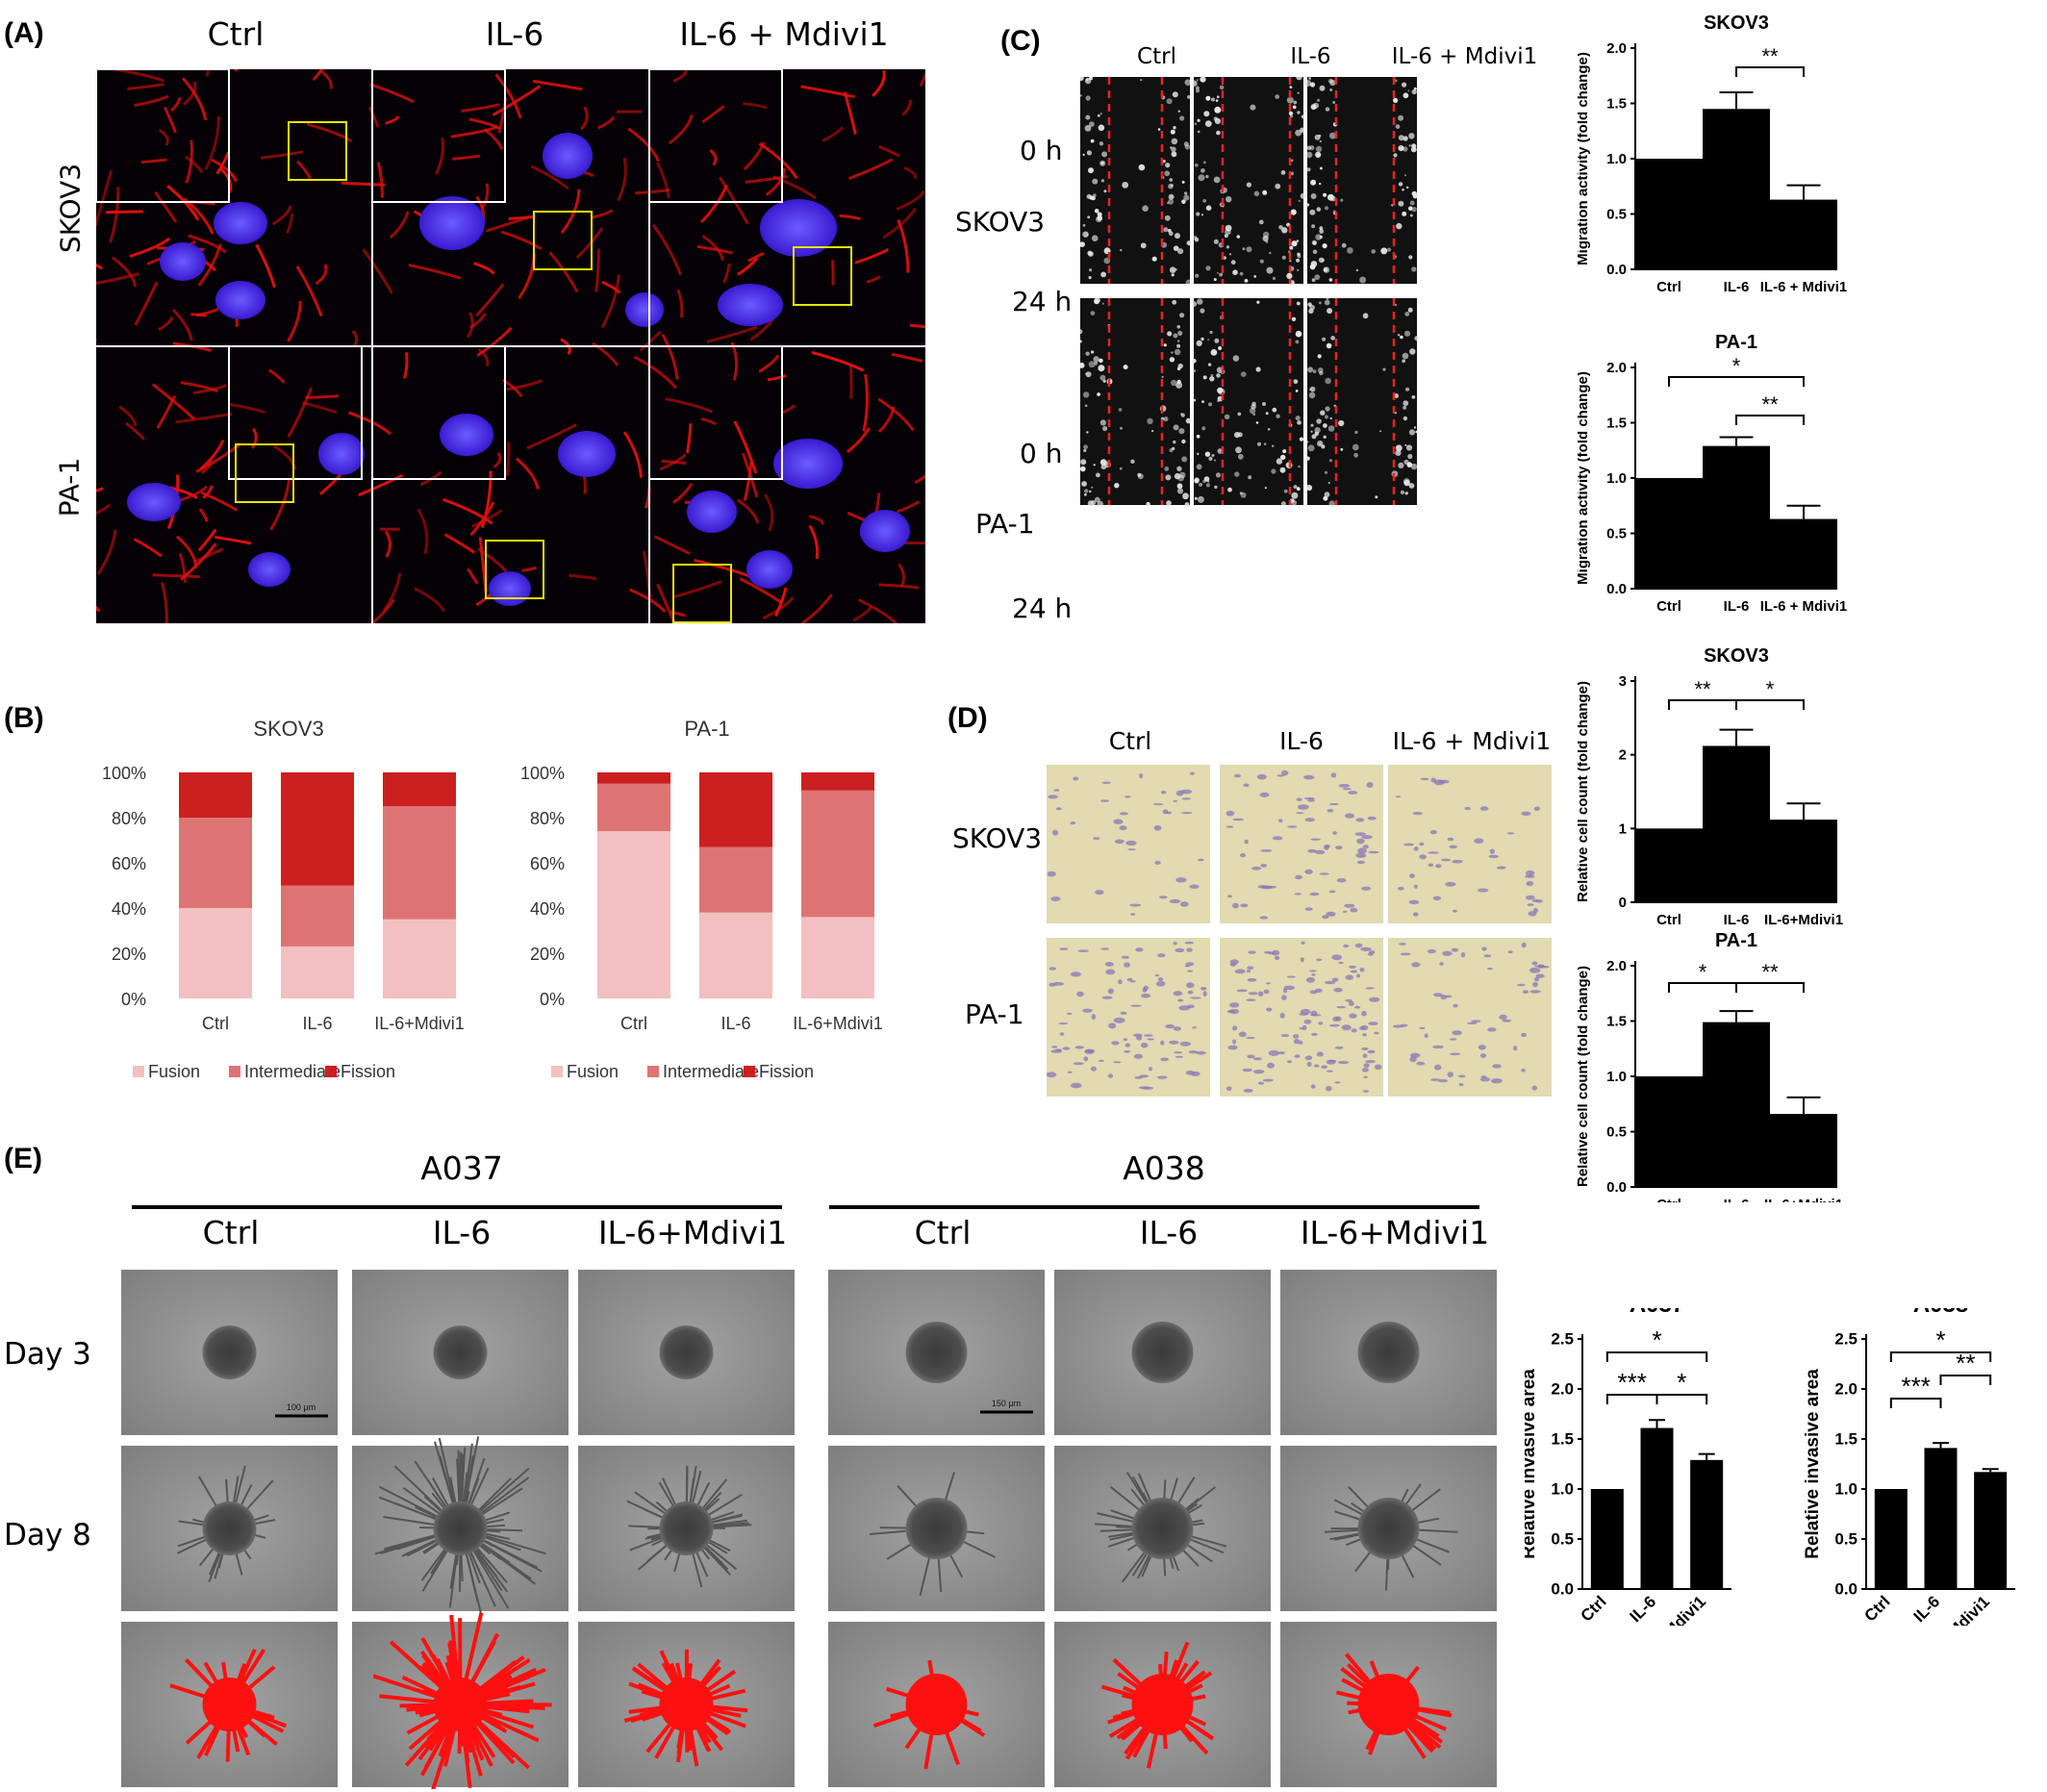 This screenshot has height=1792, width=2047. I want to click on y-tick-label: 0.0, so click(1845, 1590).